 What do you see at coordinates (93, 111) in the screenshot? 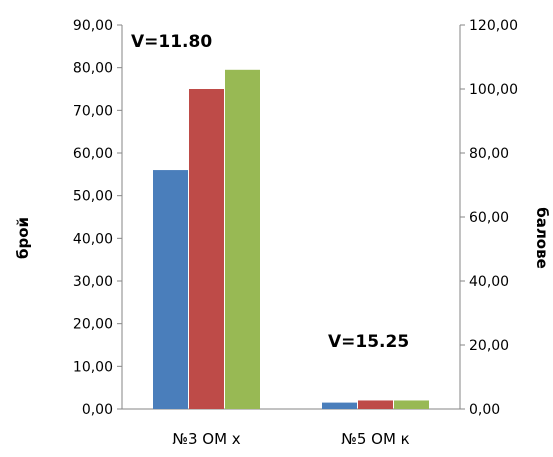
I see `left-tick-label: 70,00` at bounding box center [93, 111].